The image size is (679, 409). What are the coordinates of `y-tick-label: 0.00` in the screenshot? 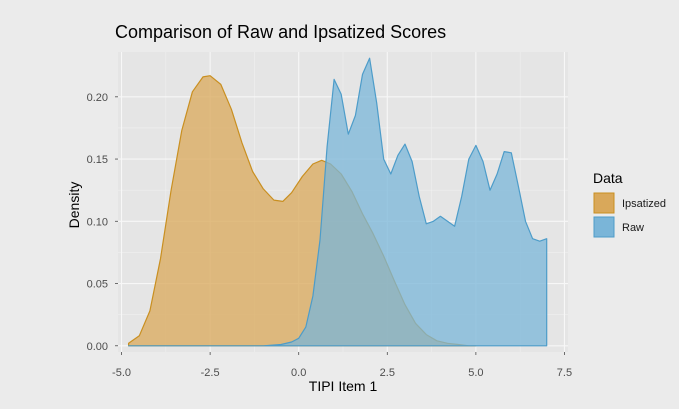 It's located at (97, 347).